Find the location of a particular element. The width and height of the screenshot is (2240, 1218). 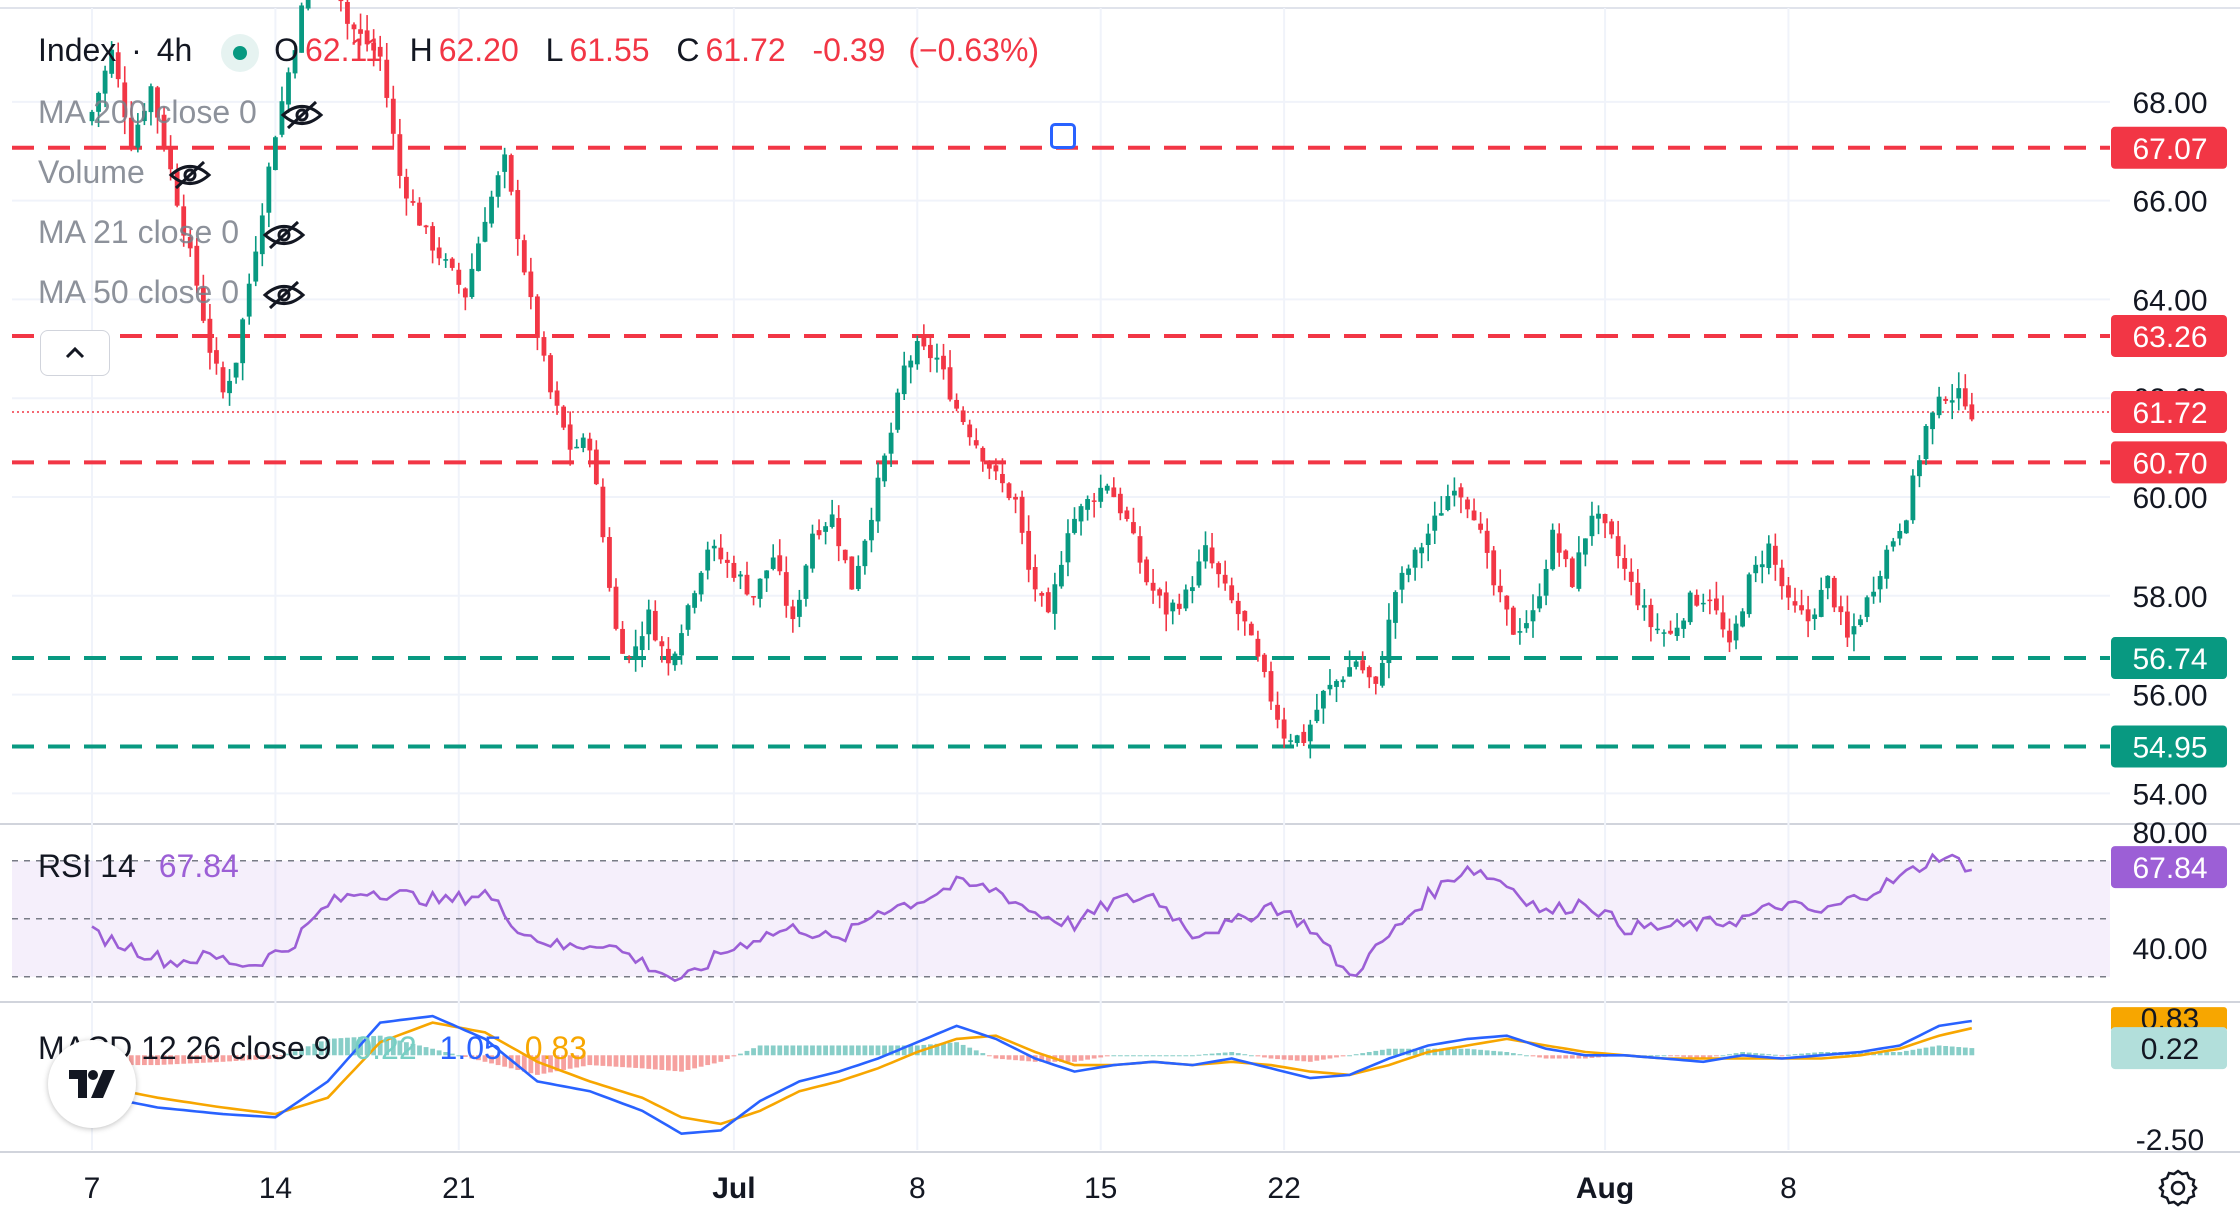

tradingview-logo is located at coordinates (92, 1084).